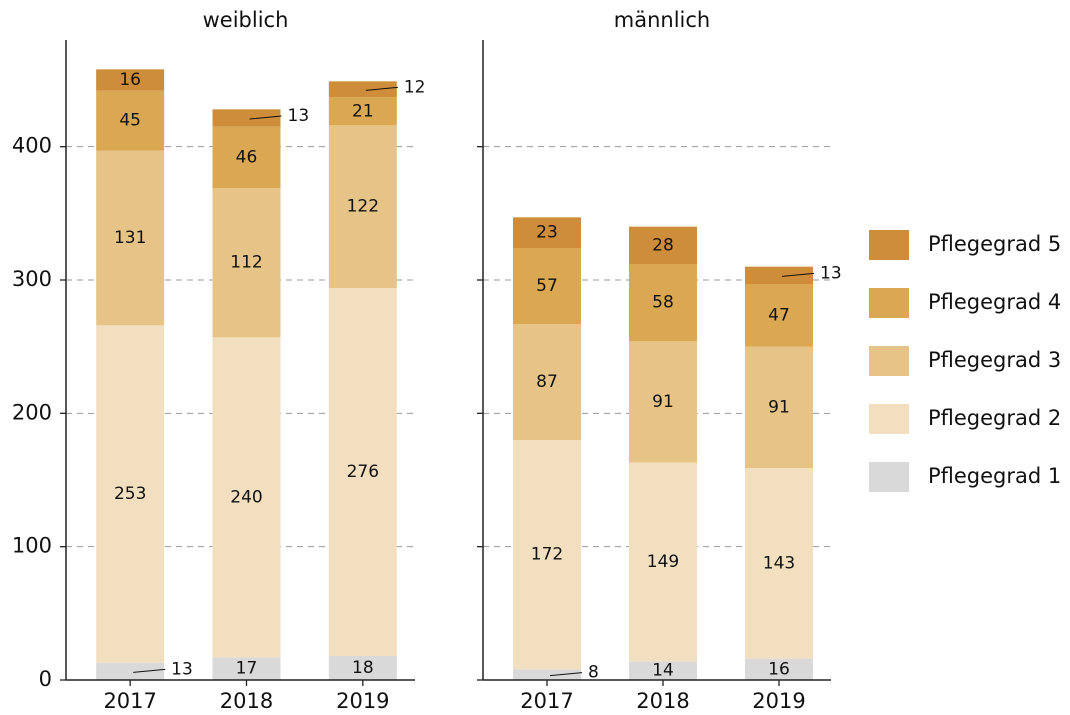  Describe the element at coordinates (32, 146) in the screenshot. I see `y-tick-label: 400` at that location.